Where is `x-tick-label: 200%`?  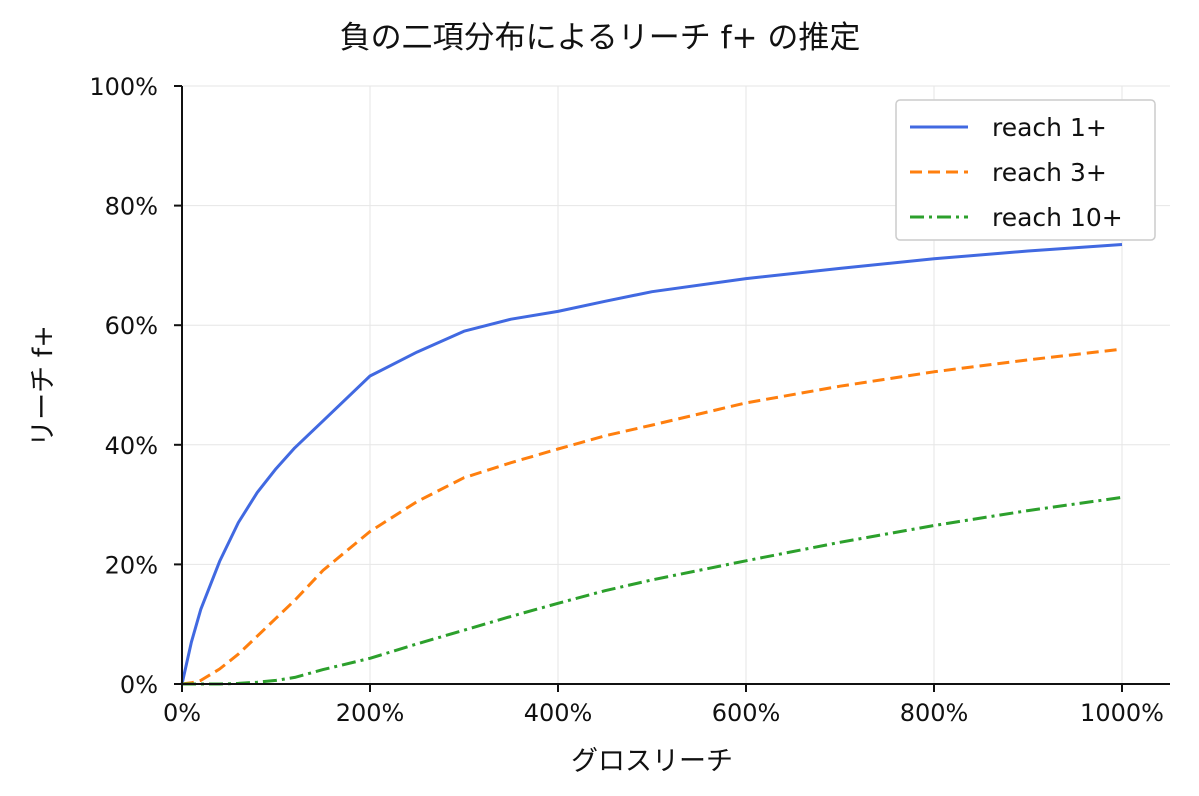 x-tick-label: 200% is located at coordinates (370, 713).